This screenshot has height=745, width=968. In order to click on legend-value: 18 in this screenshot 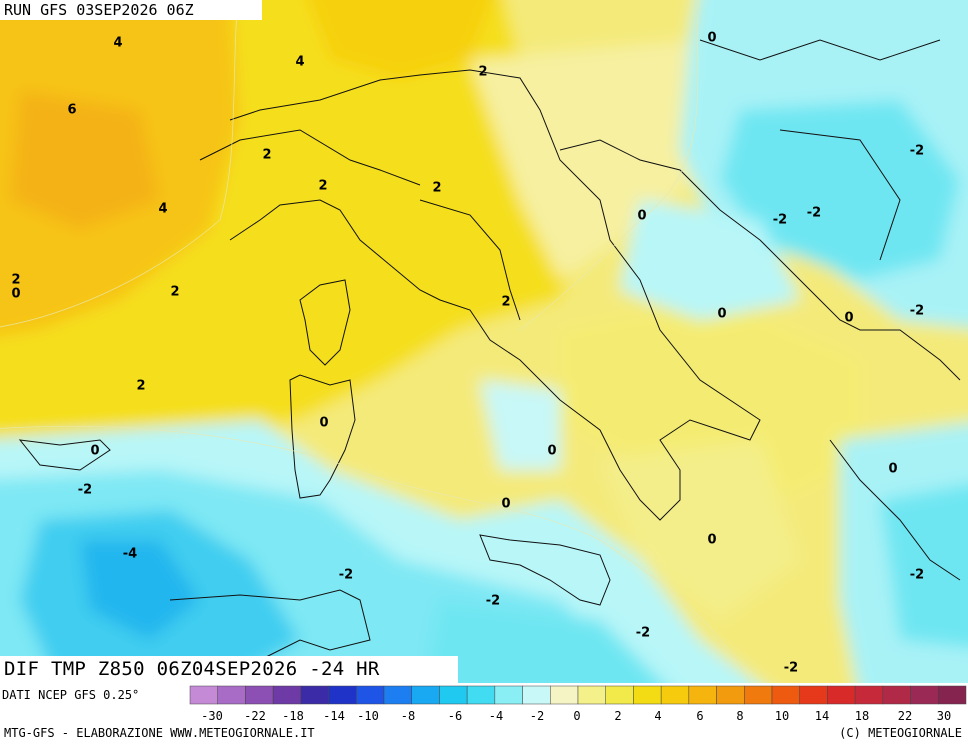, I will do `click(862, 716)`.